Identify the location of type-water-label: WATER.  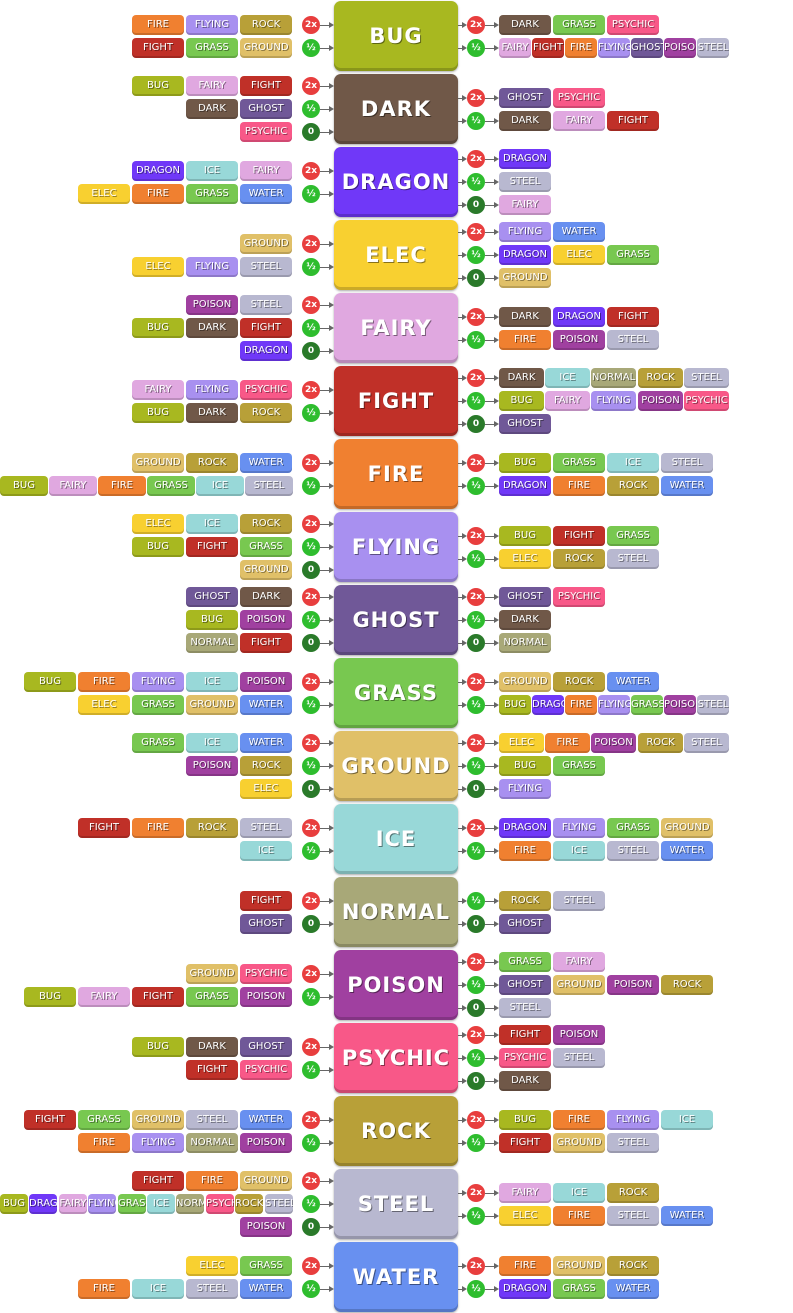
(396, 1277).